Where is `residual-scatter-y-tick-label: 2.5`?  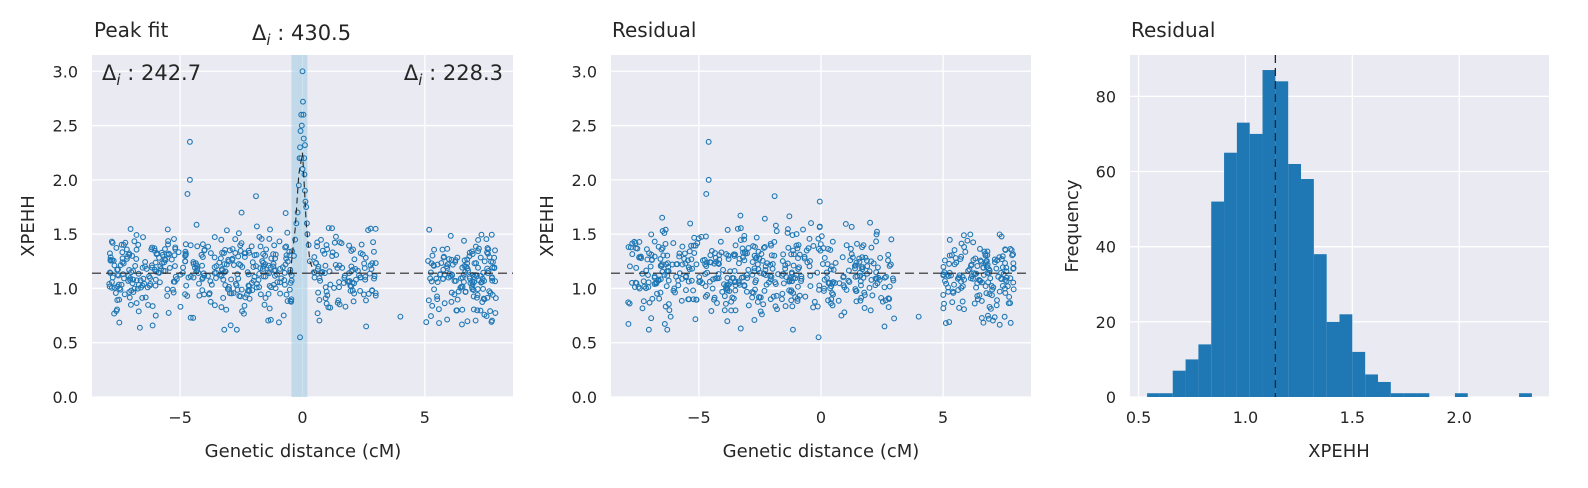
residual-scatter-y-tick-label: 2.5 is located at coordinates (584, 126).